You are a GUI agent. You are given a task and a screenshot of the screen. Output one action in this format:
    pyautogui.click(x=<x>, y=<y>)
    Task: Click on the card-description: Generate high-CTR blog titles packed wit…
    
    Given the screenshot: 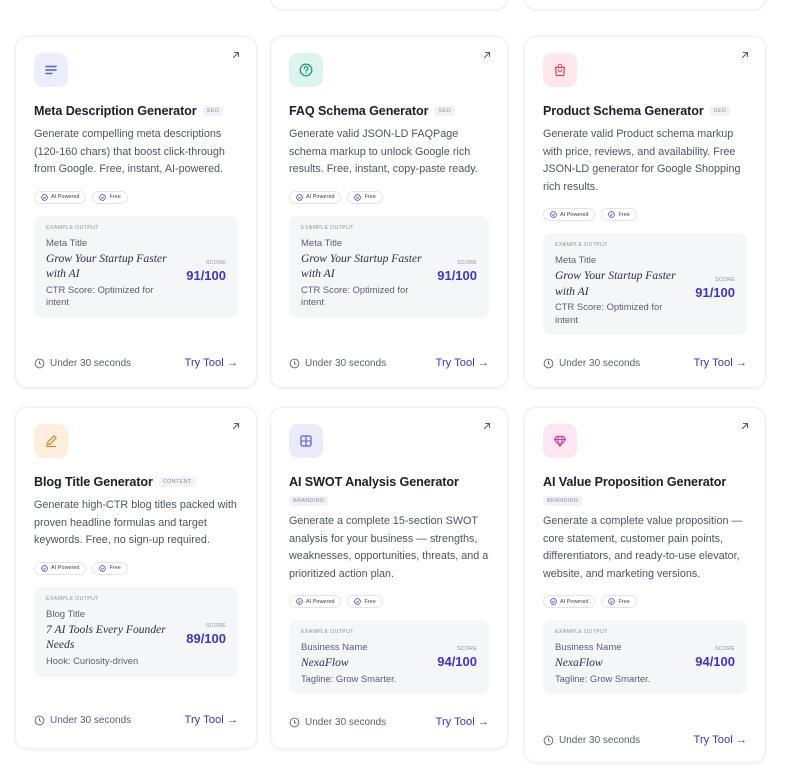 What is the action you would take?
    pyautogui.click(x=135, y=523)
    